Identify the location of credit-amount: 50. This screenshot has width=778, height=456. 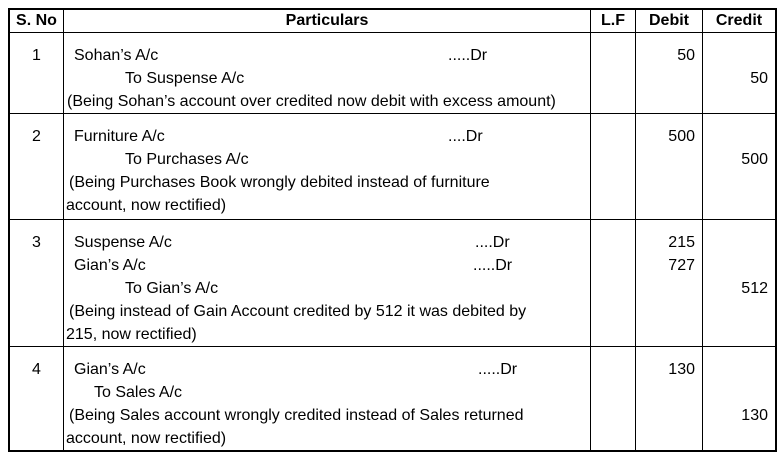
(759, 78).